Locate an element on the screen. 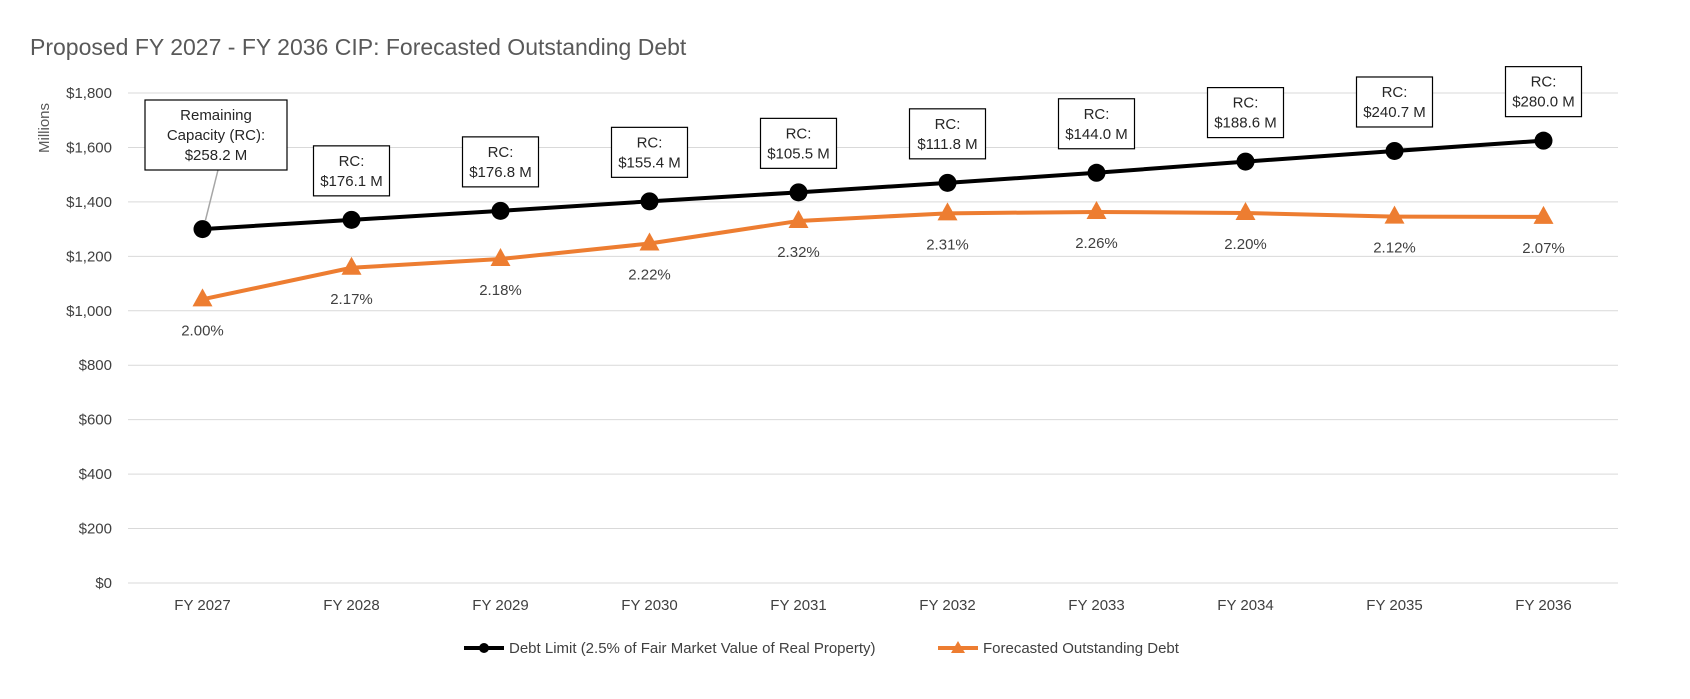 This screenshot has width=1690, height=699. x-tick-label: FY 2031 is located at coordinates (798, 605).